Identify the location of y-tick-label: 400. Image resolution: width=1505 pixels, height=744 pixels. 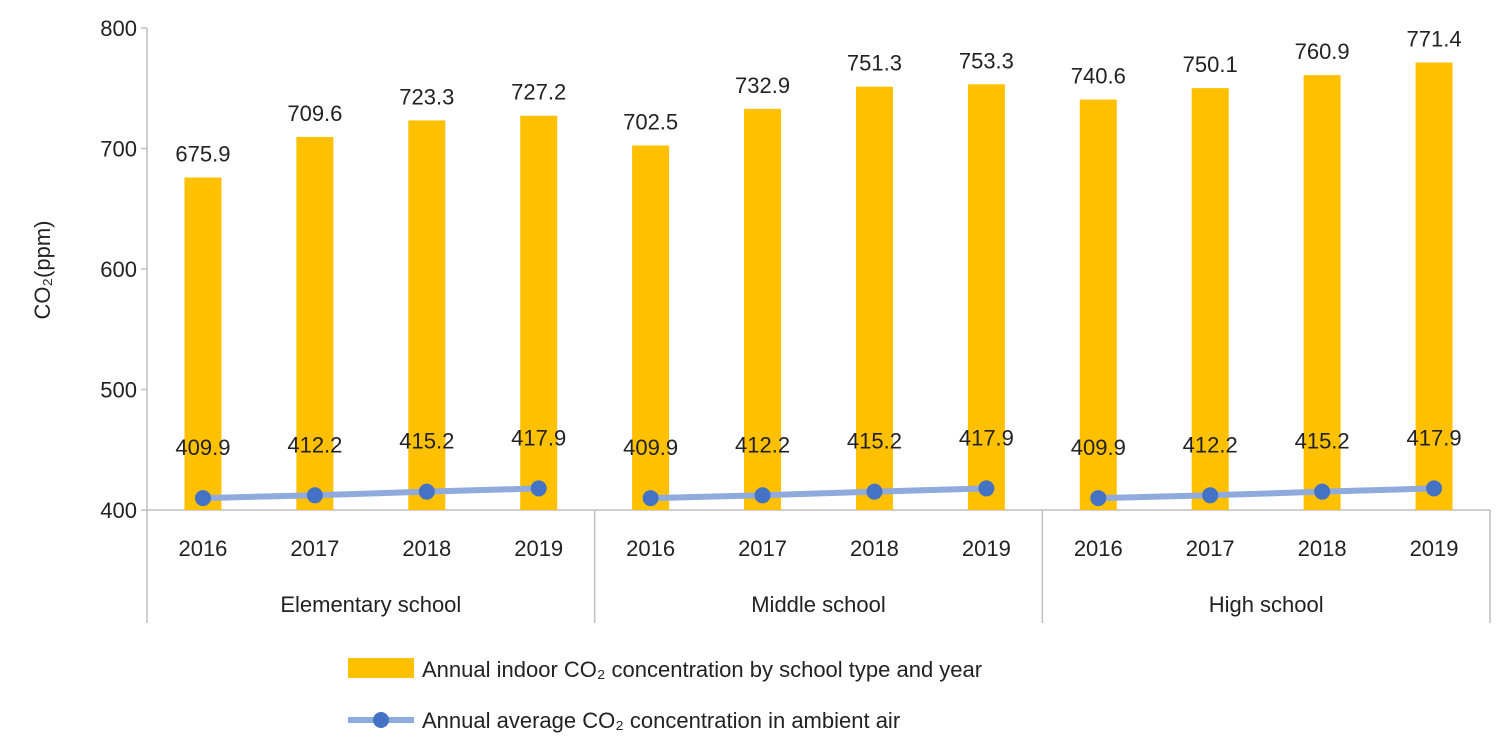
(118, 510).